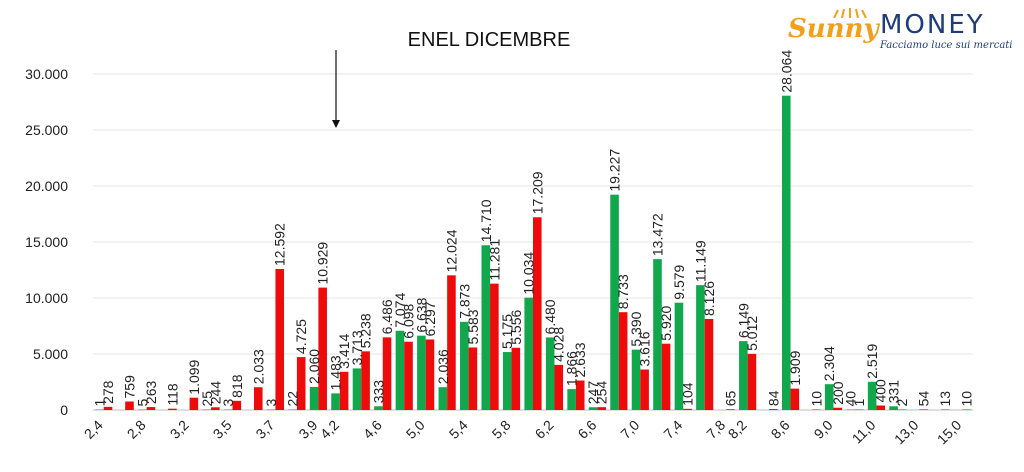 The height and width of the screenshot is (472, 1024). What do you see at coordinates (329, 429) in the screenshot?
I see `x-tick-label: 4,2` at bounding box center [329, 429].